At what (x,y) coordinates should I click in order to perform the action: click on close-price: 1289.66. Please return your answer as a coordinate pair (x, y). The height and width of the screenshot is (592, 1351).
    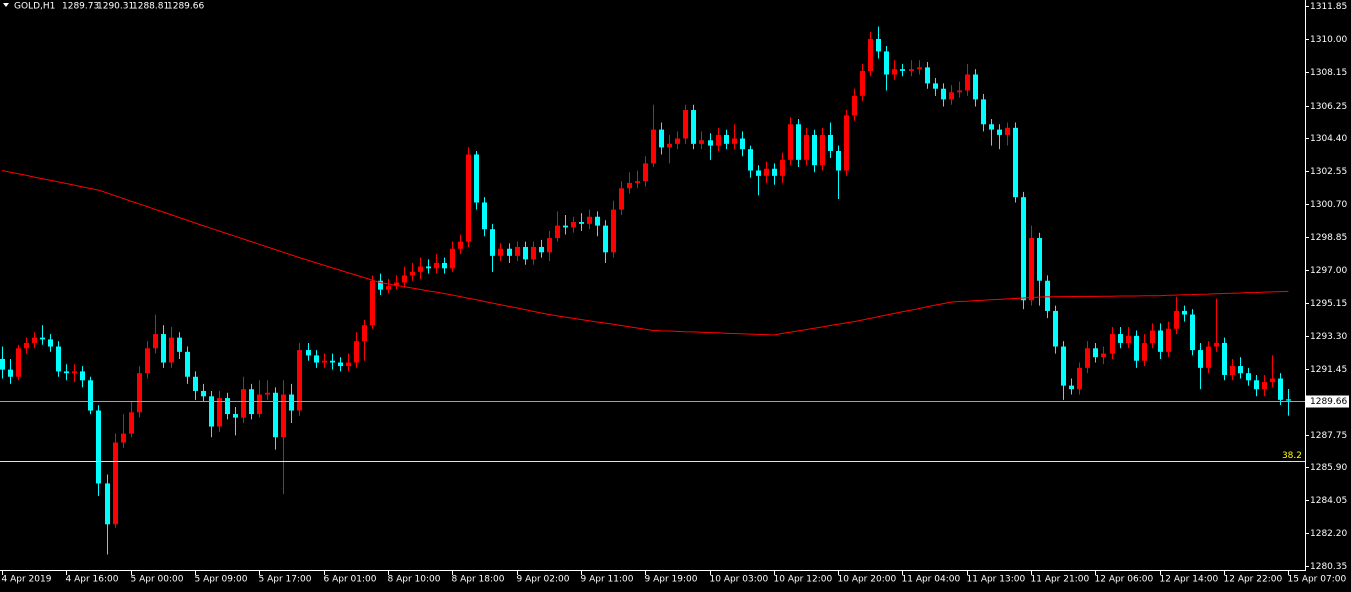
    Looking at the image, I should click on (185, 7).